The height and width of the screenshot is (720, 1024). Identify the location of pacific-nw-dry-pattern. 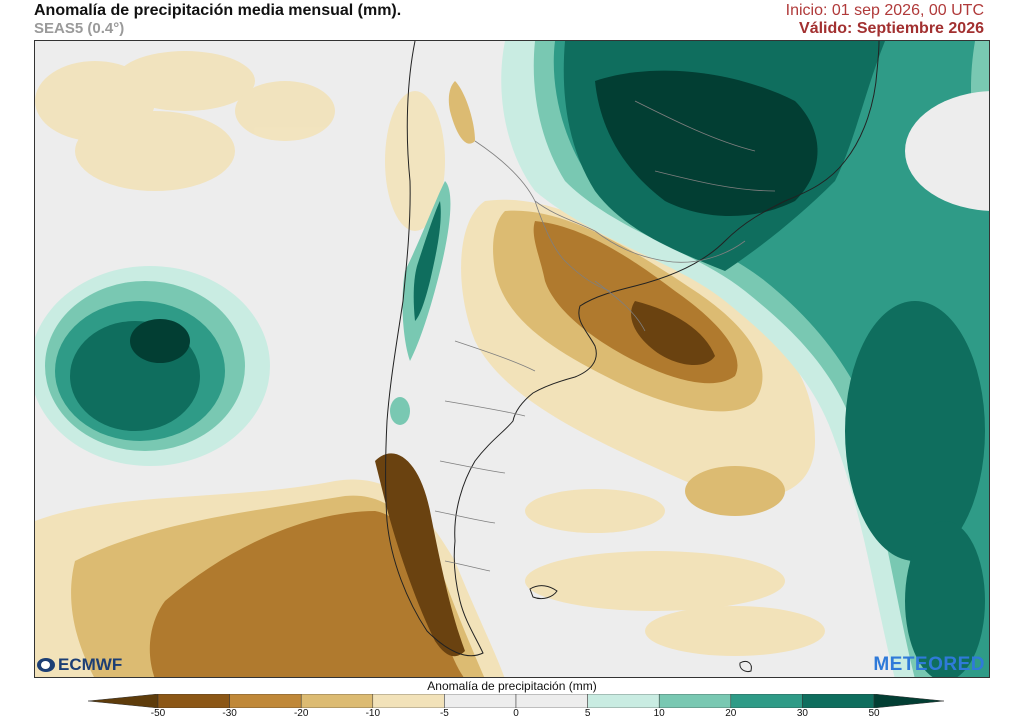
(240, 141).